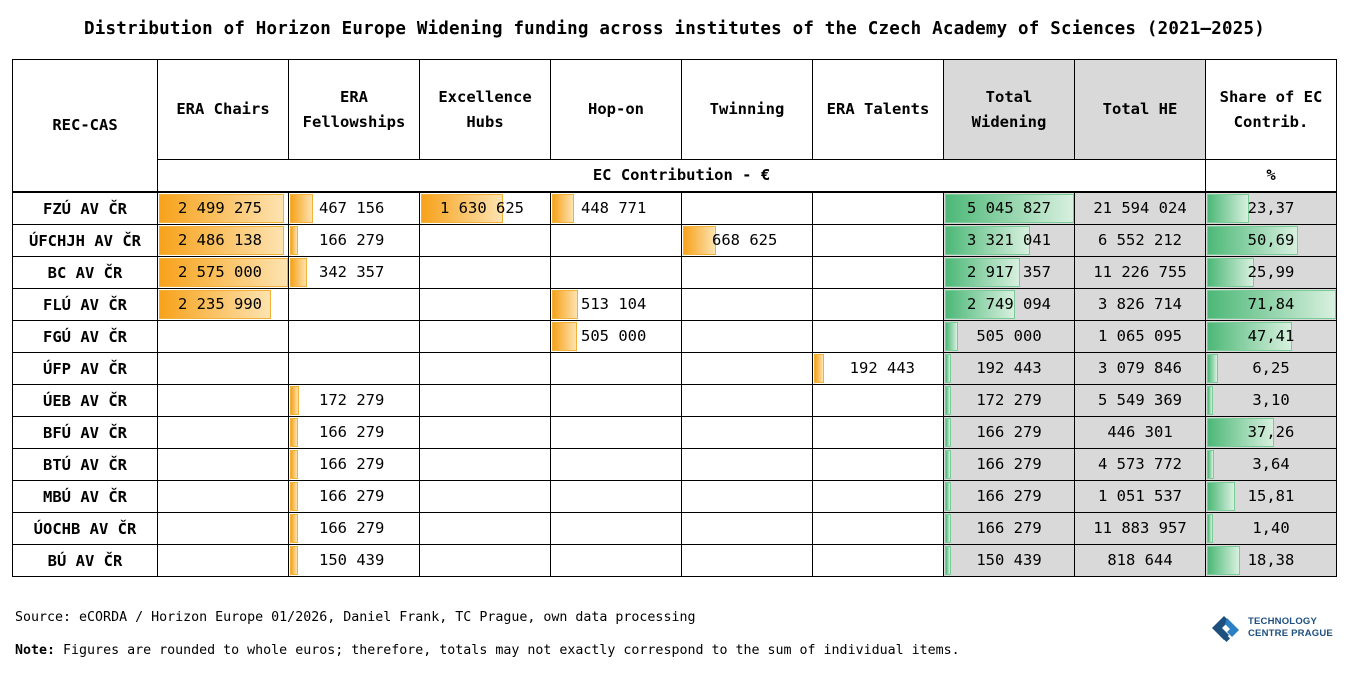 Image resolution: width=1349 pixels, height=681 pixels. I want to click on value-share: 47,41, so click(1271, 336).